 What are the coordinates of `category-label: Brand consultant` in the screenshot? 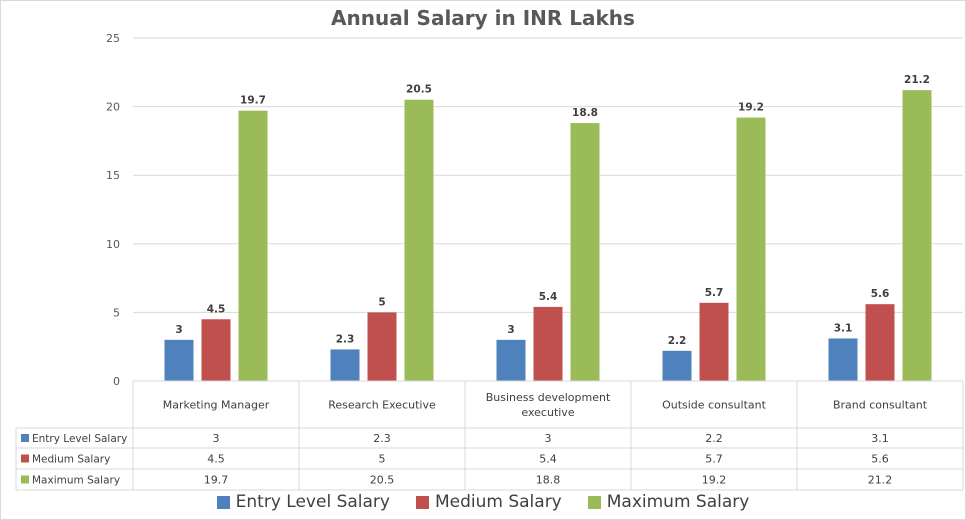 It's located at (880, 405).